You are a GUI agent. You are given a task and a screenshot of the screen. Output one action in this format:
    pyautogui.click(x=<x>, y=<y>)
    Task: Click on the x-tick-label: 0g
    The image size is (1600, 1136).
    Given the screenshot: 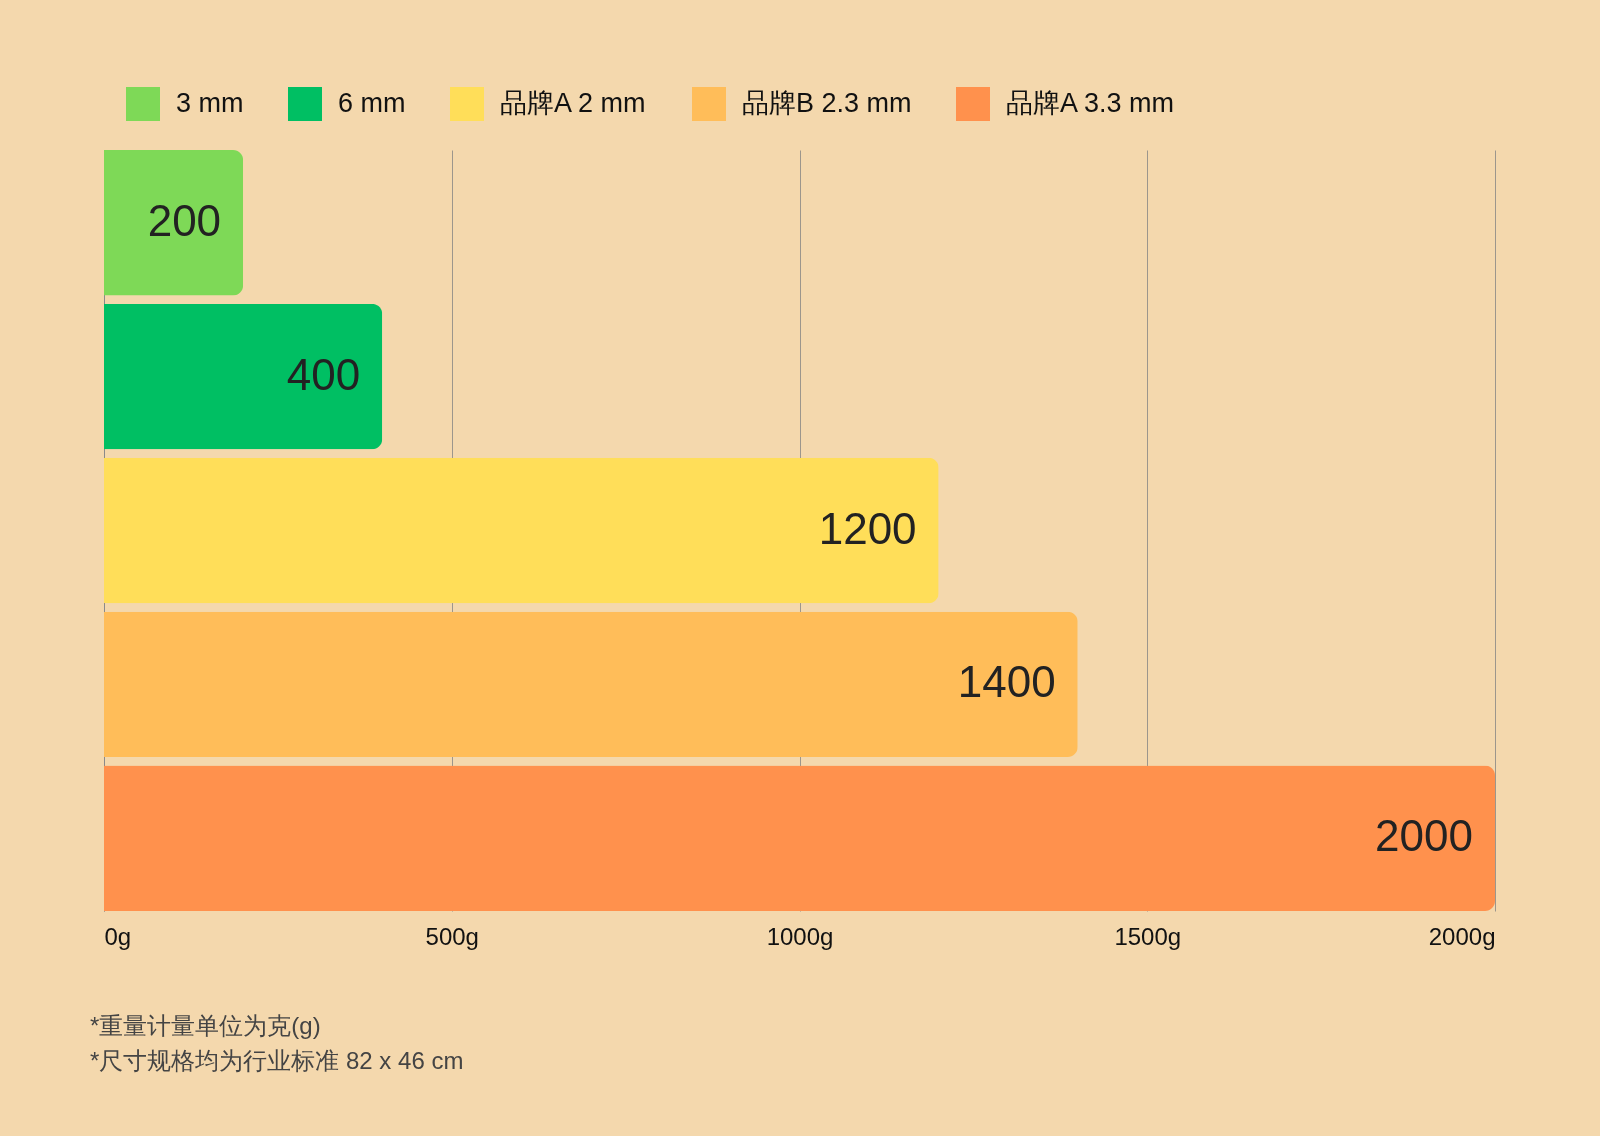 What is the action you would take?
    pyautogui.click(x=118, y=936)
    